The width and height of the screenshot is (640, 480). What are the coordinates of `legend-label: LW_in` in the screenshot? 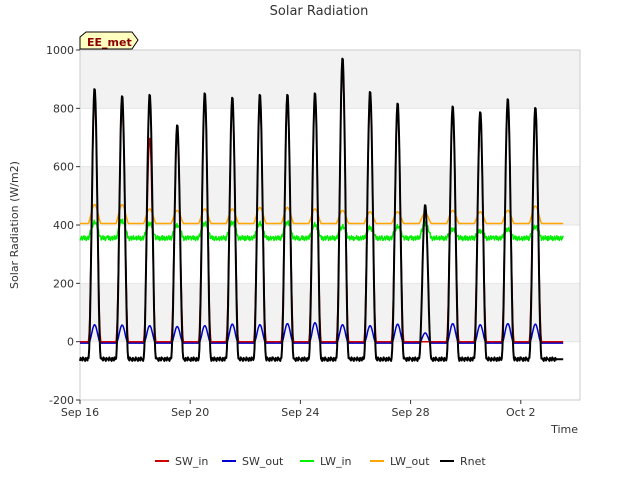 It's located at (336, 461).